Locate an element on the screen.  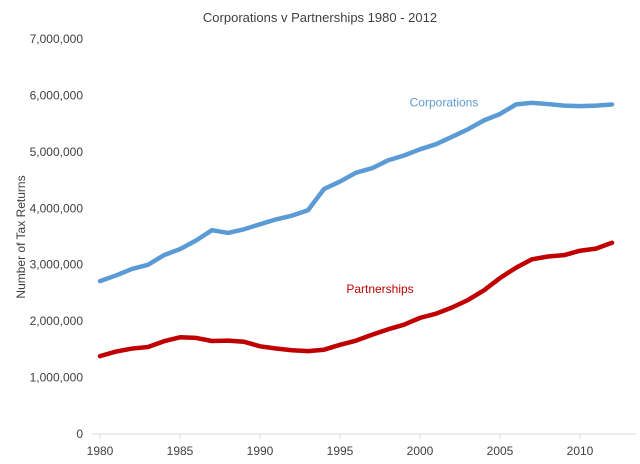
series-label-corporations: Corporations is located at coordinates (444, 103).